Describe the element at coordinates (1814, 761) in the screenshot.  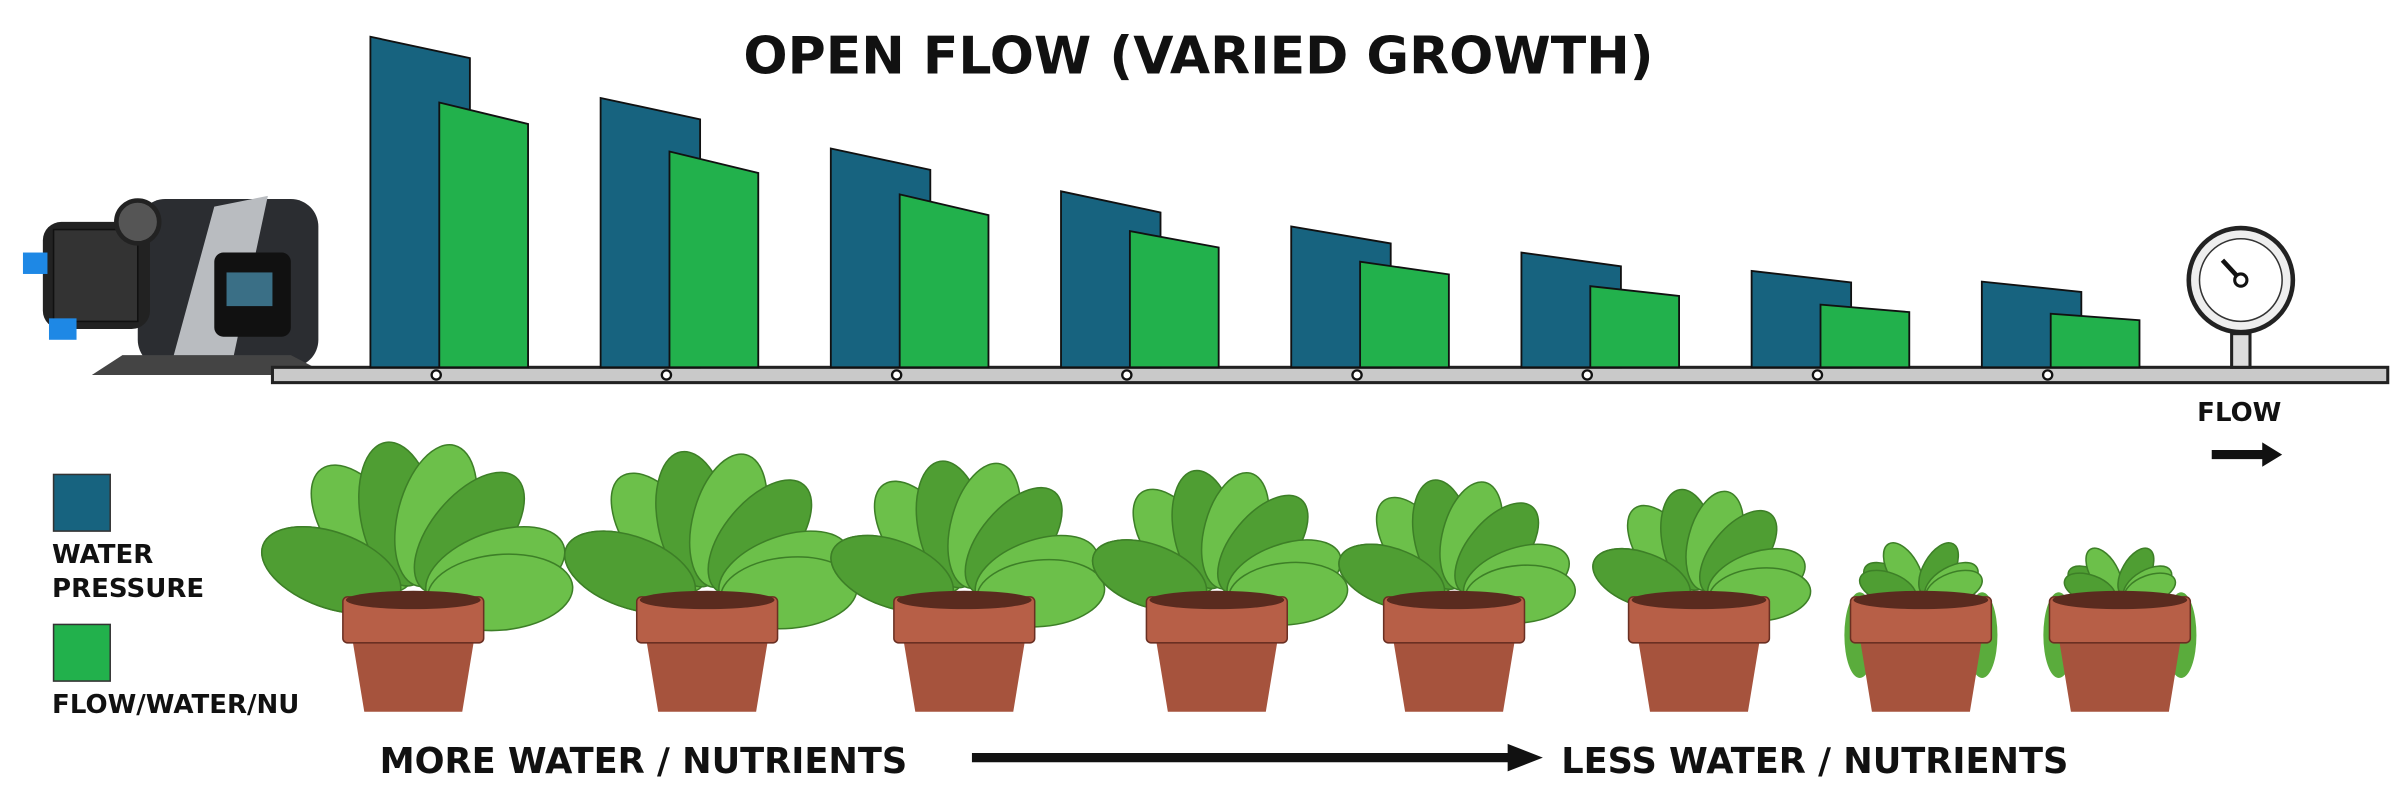
I see `right-label: LESS WATER / NUTRIENTS` at that location.